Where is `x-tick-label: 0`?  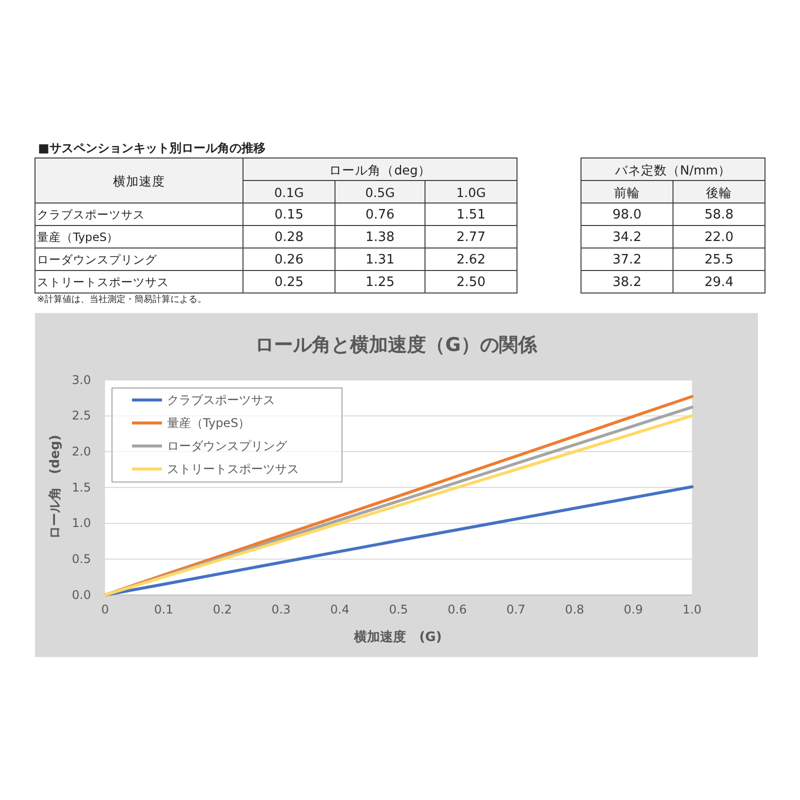
x-tick-label: 0 is located at coordinates (105, 609).